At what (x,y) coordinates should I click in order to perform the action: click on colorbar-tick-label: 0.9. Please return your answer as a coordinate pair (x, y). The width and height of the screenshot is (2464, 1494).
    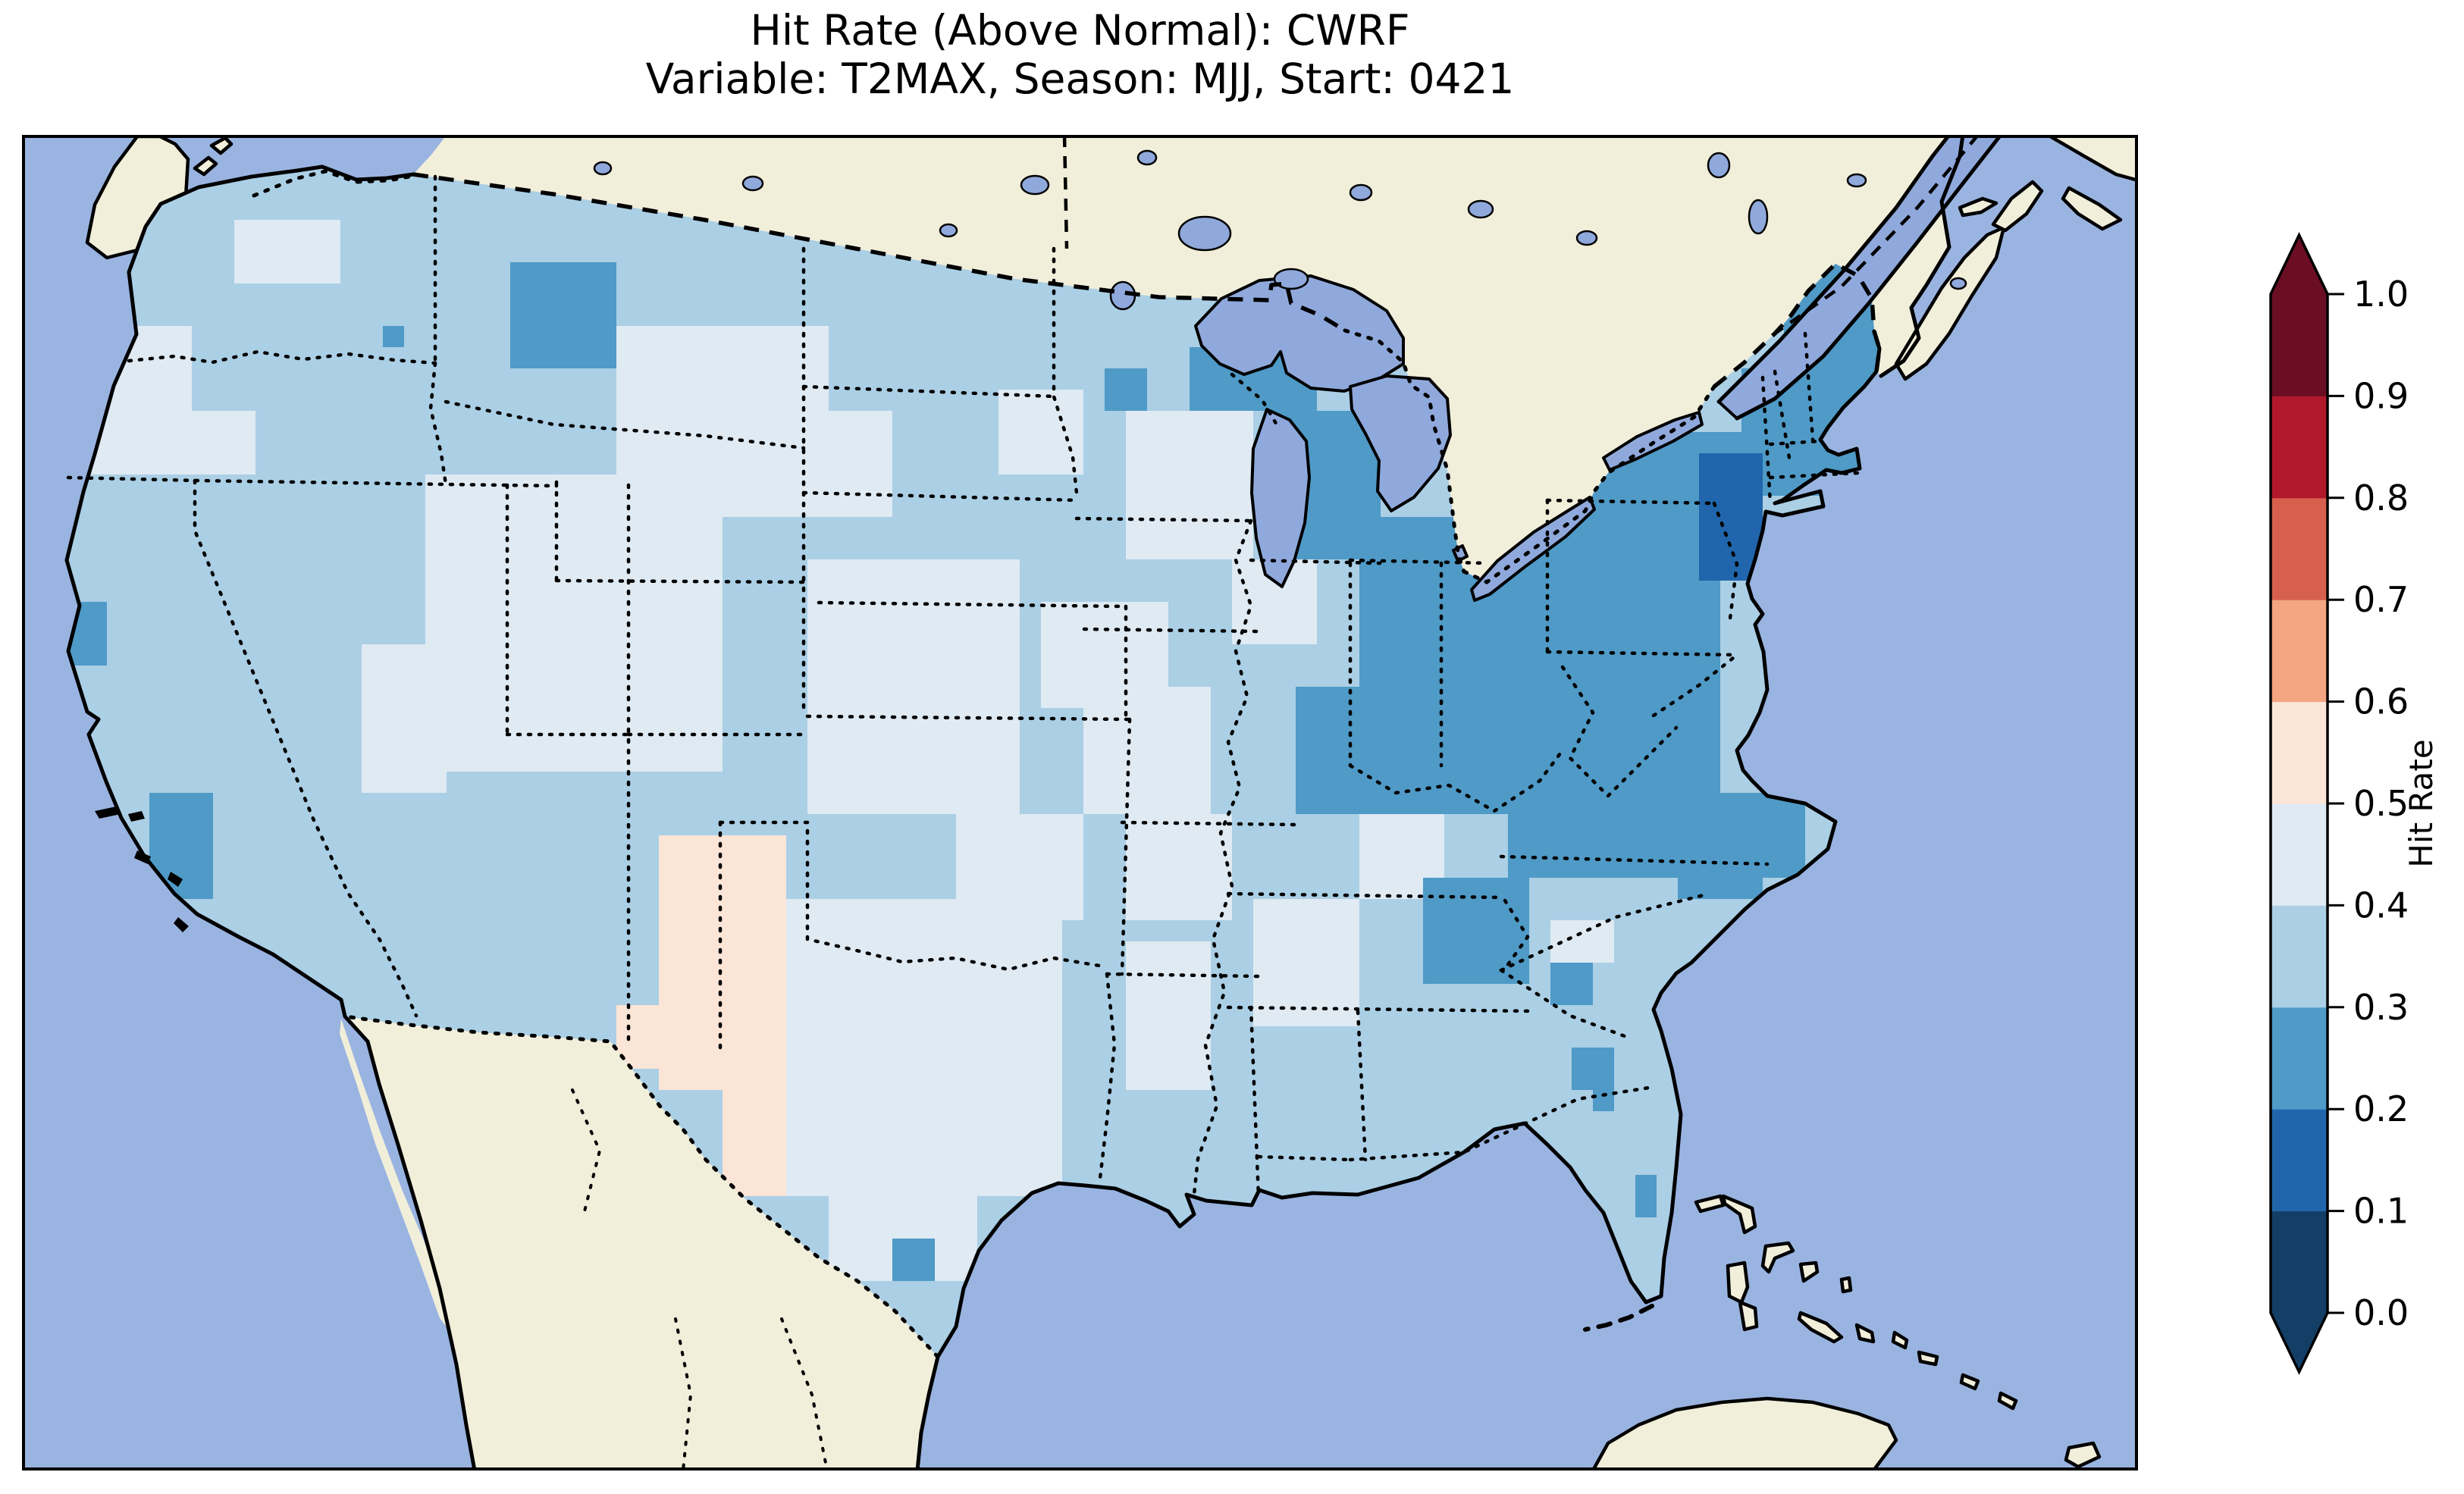
    Looking at the image, I should click on (2381, 395).